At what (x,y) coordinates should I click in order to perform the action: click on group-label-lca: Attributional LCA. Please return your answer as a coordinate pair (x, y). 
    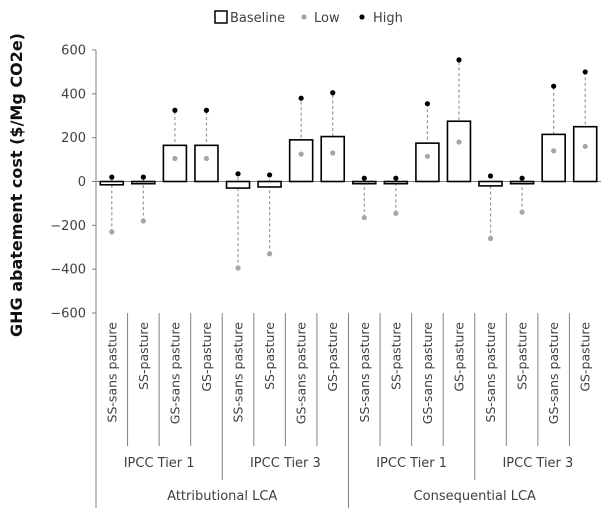
    Looking at the image, I should click on (222, 496).